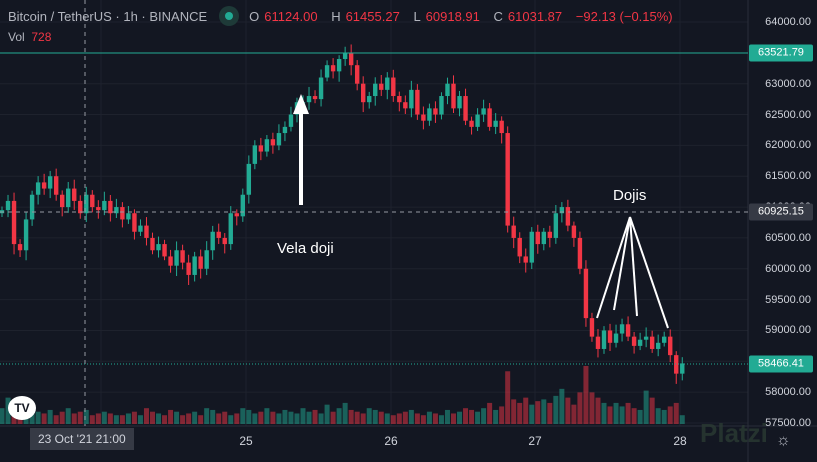 Image resolution: width=817 pixels, height=462 pixels. Describe the element at coordinates (301, 104) in the screenshot. I see `arrow-head` at that location.